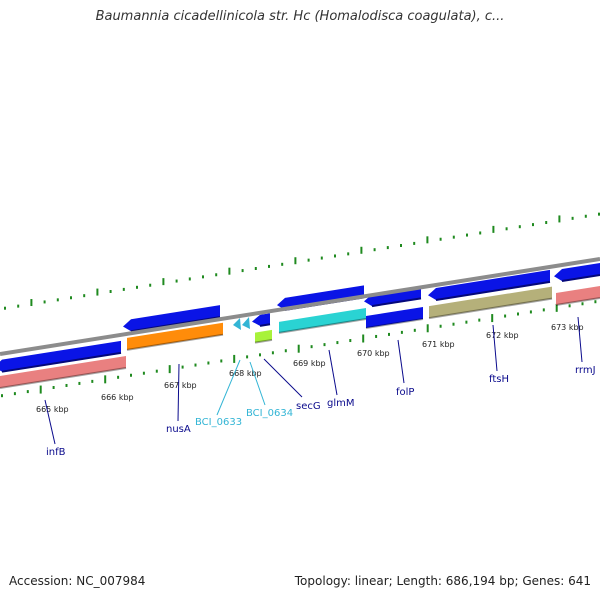 Image resolution: width=600 pixels, height=600 pixels. What do you see at coordinates (308, 406) in the screenshot?
I see `gene-label-secg: secG` at bounding box center [308, 406].